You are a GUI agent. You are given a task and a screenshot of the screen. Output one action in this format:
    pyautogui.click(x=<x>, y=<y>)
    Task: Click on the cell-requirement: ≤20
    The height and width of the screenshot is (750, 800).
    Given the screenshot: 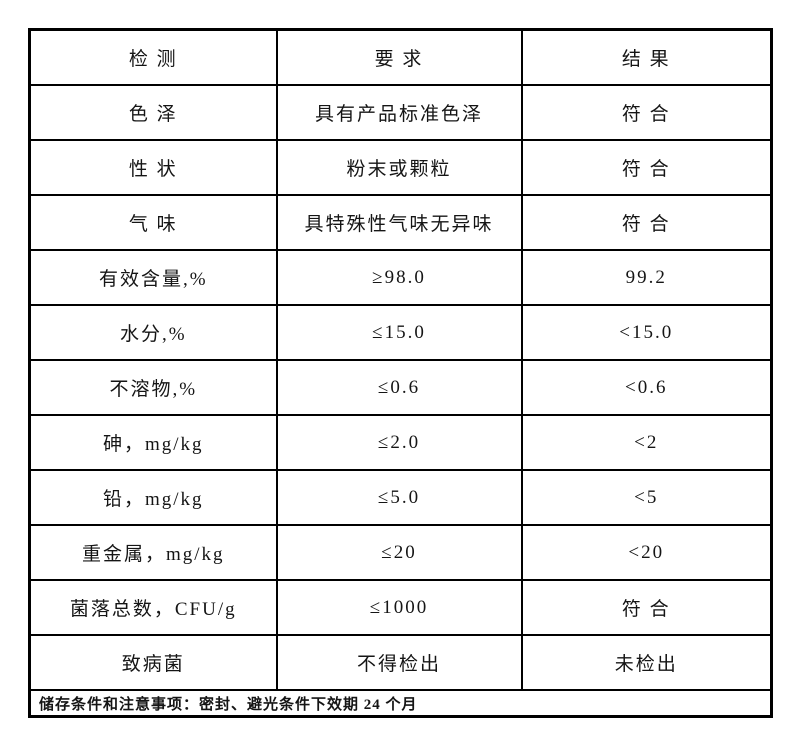 What is the action you would take?
    pyautogui.click(x=399, y=552)
    